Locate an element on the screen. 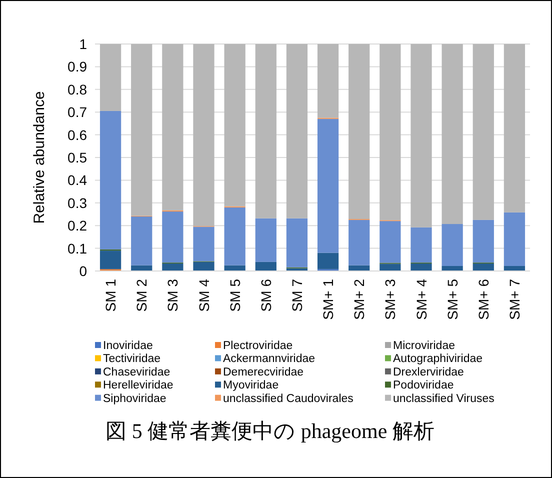 The width and height of the screenshot is (552, 478). x-tick-label: SM+ 5 is located at coordinates (452, 299).